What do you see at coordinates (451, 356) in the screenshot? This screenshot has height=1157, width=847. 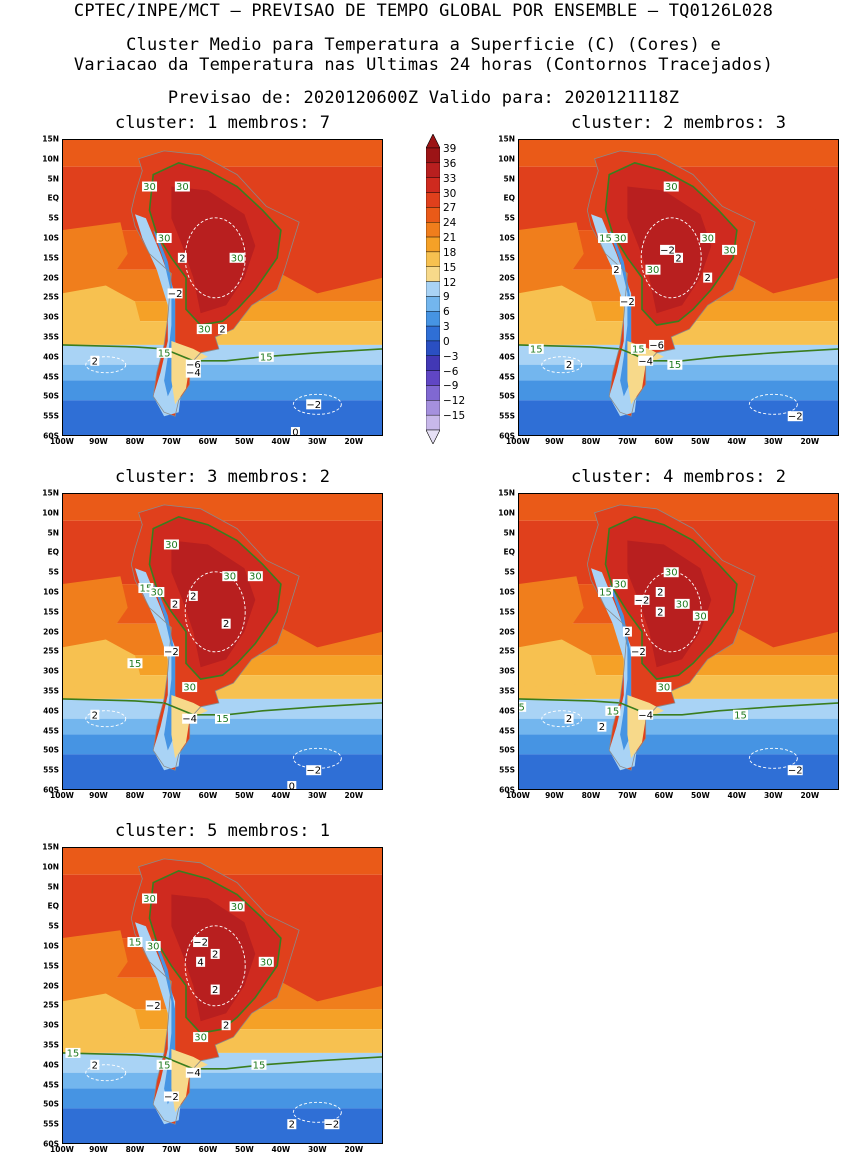 I see `colorbar-level-label: −3` at bounding box center [451, 356].